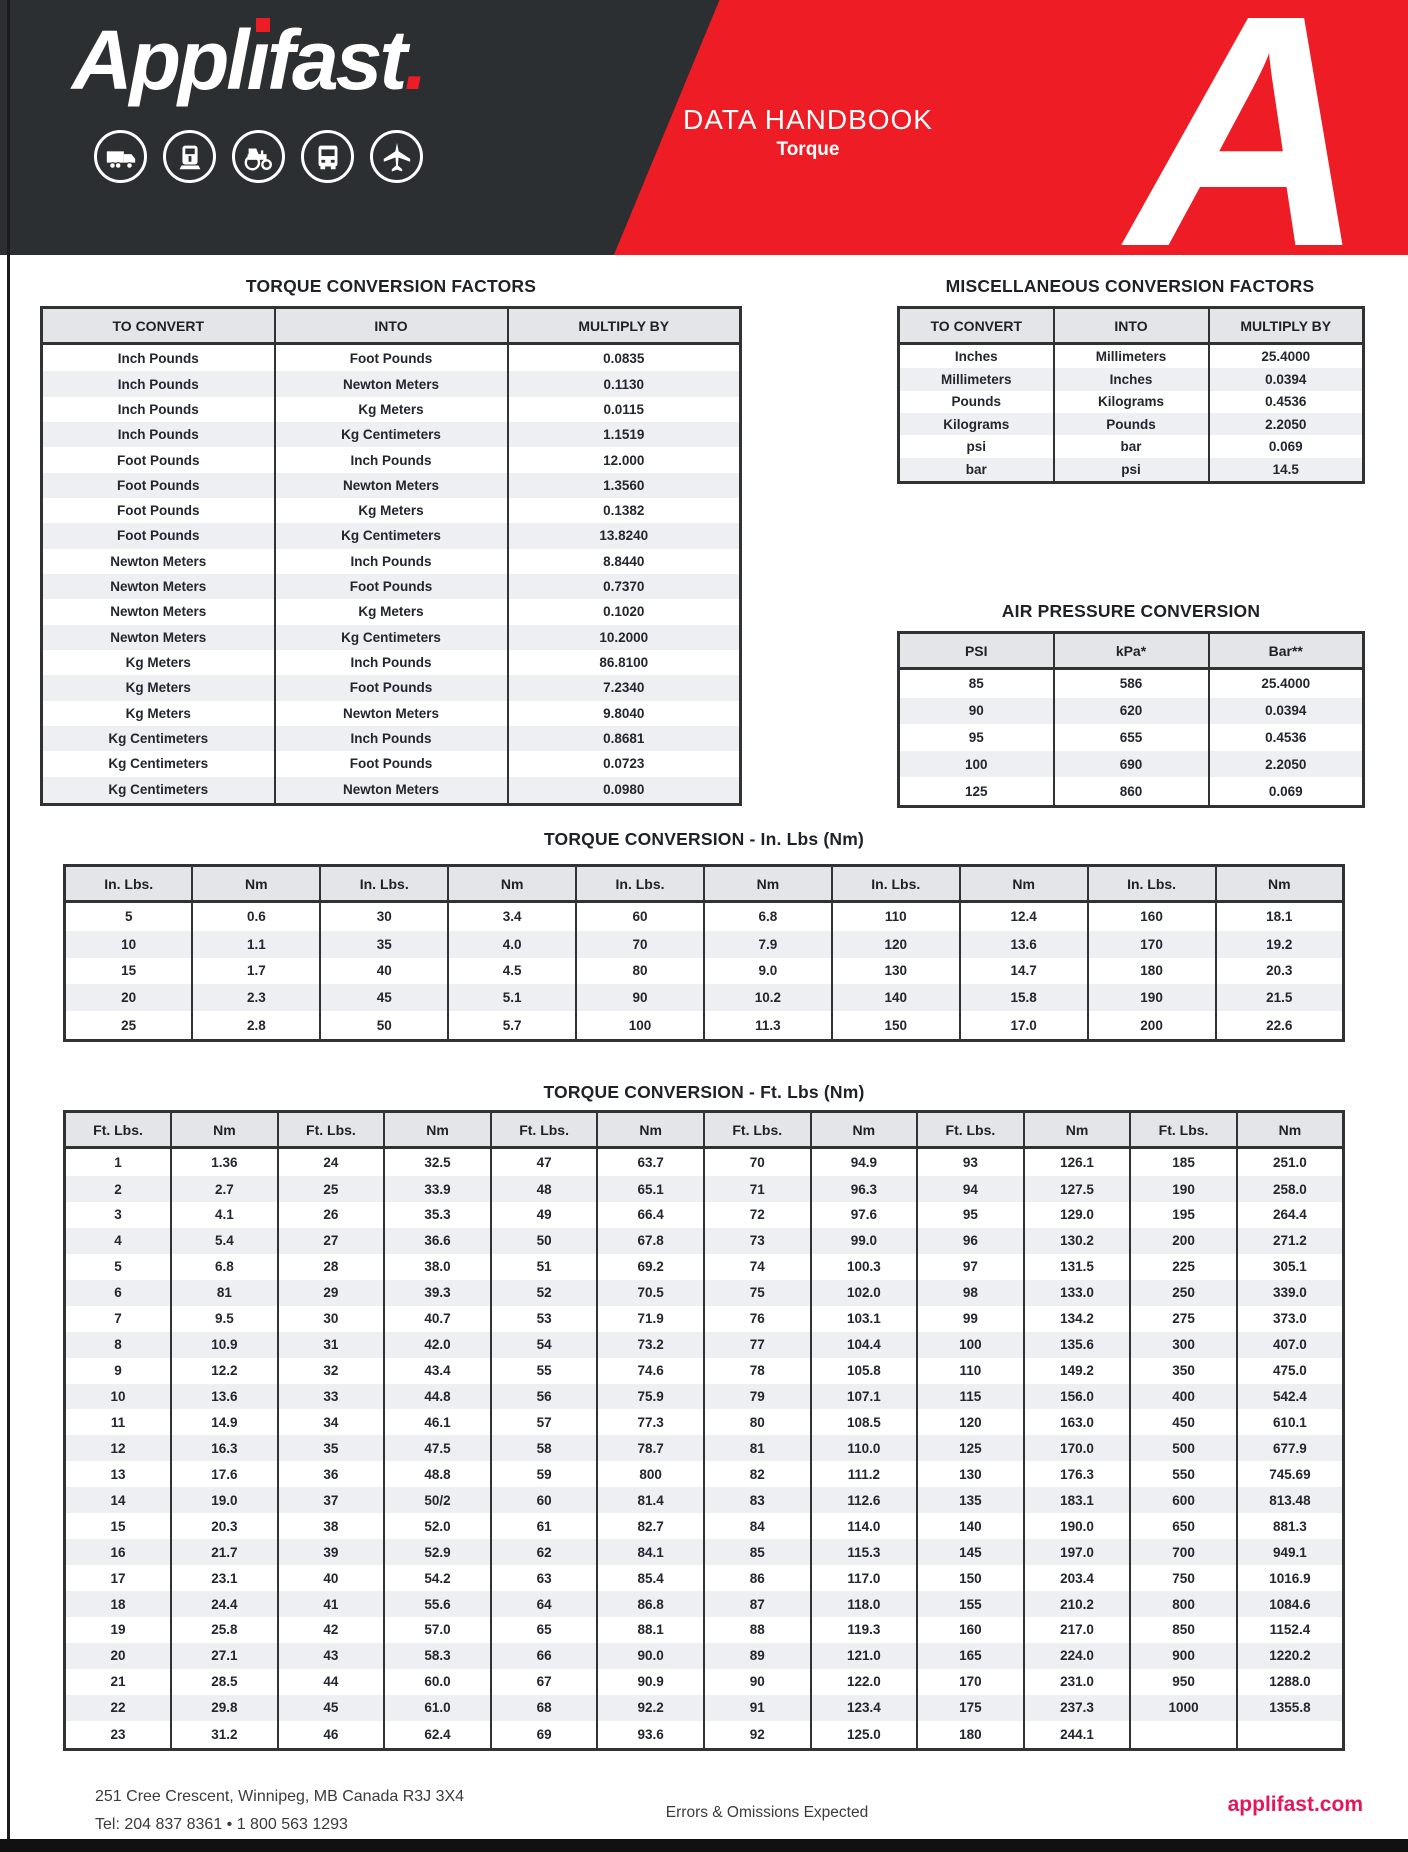  What do you see at coordinates (129, 998) in the screenshot?
I see `table-cell: 20` at bounding box center [129, 998].